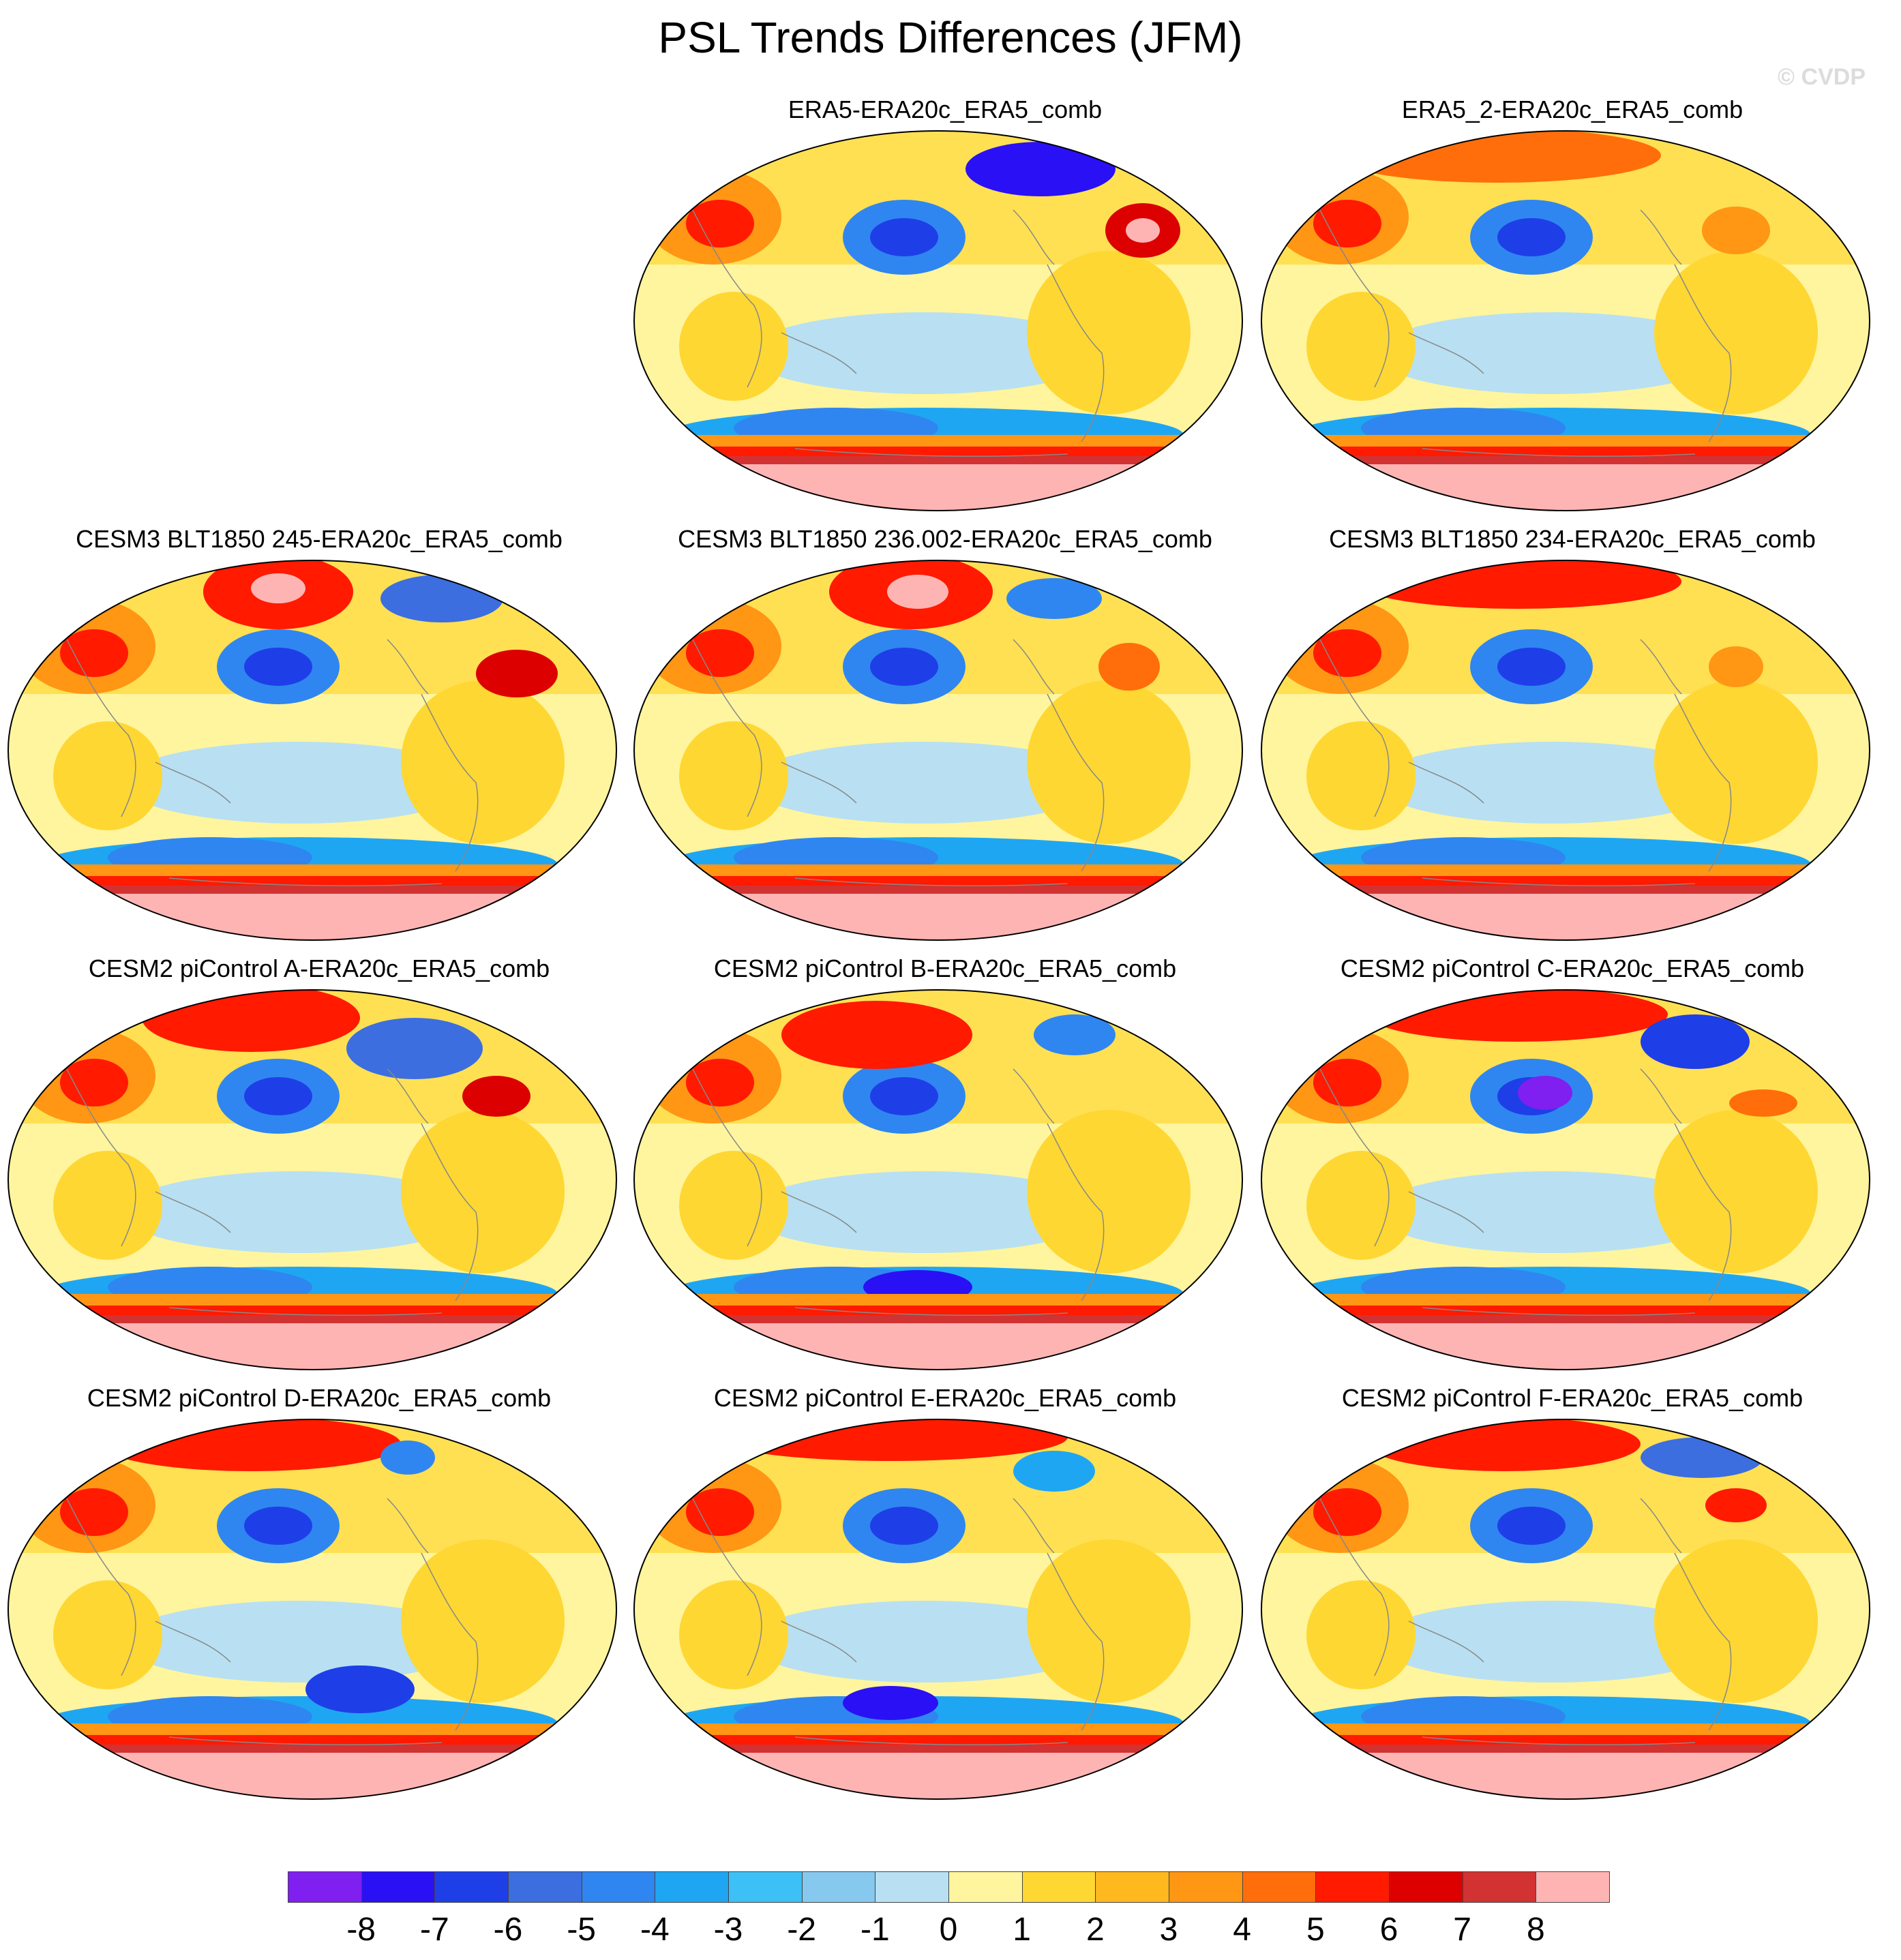 The height and width of the screenshot is (1960, 1901). Describe the element at coordinates (801, 1930) in the screenshot. I see `colorbar-tick-label: -2` at that location.